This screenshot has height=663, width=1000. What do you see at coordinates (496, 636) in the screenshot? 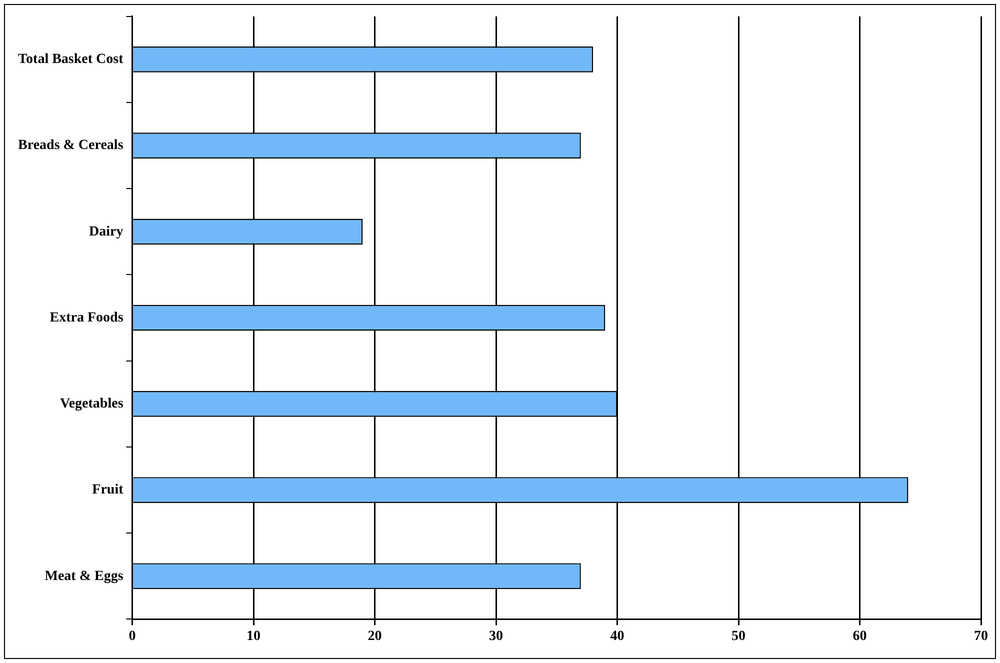
I see `x-tick-label: 30` at bounding box center [496, 636].